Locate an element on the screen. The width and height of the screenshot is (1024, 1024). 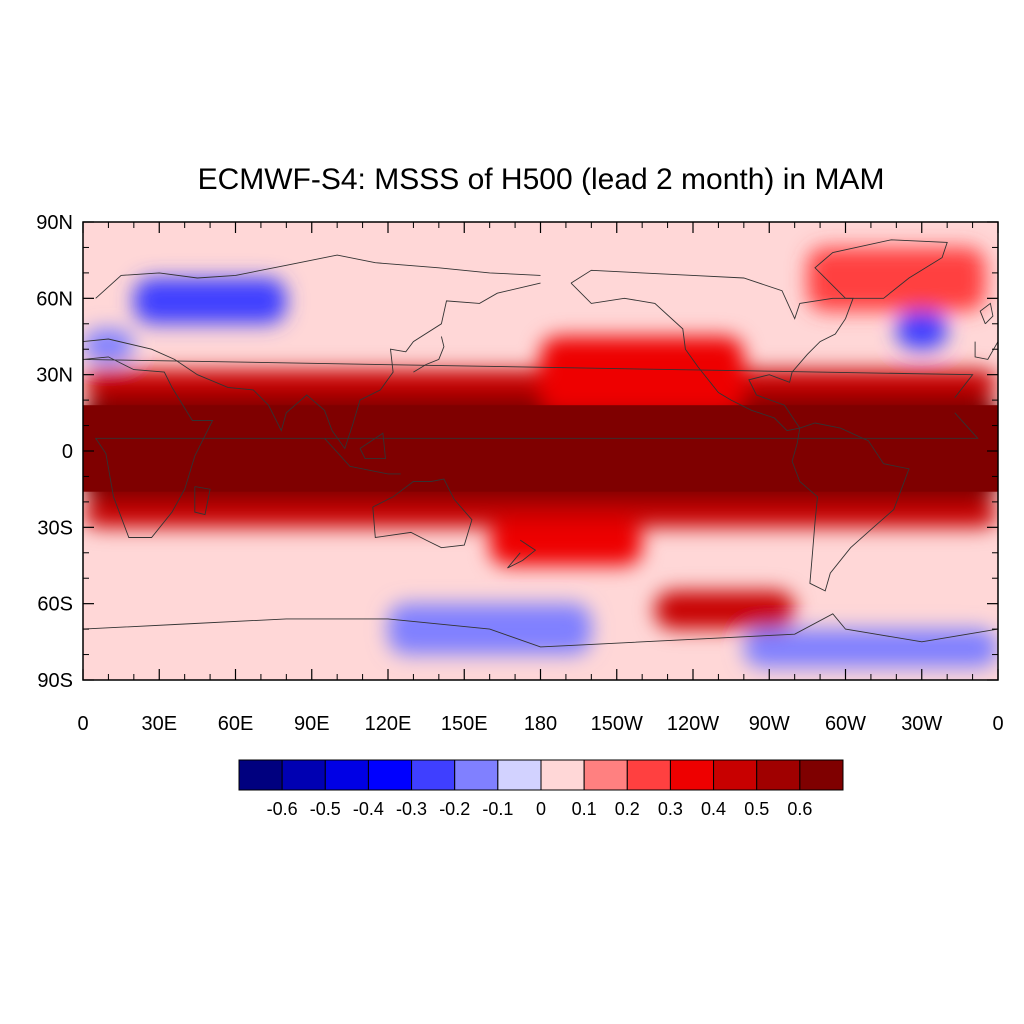
lon-tick-label: 60E is located at coordinates (236, 724).